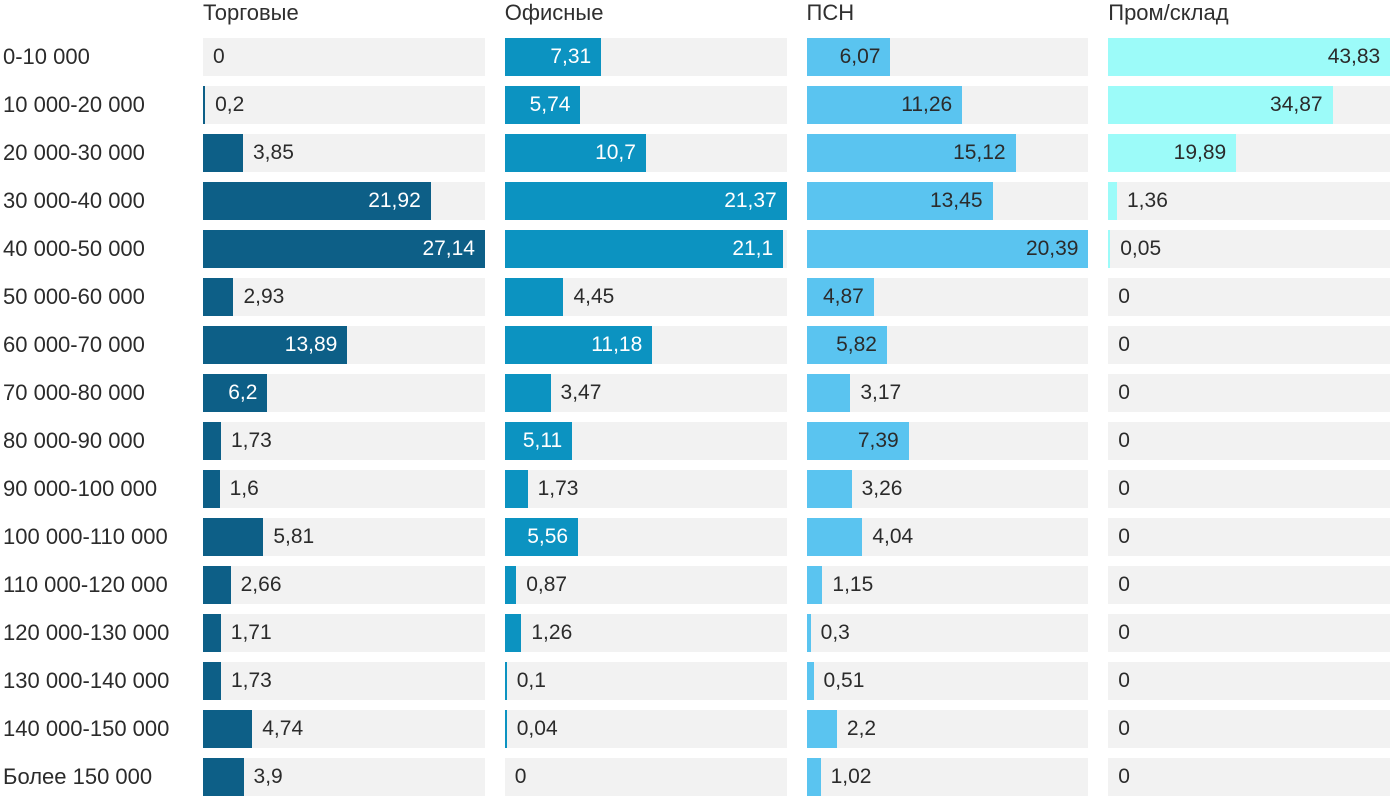  What do you see at coordinates (268, 776) in the screenshot?
I see `bar-value: 3,9` at bounding box center [268, 776].